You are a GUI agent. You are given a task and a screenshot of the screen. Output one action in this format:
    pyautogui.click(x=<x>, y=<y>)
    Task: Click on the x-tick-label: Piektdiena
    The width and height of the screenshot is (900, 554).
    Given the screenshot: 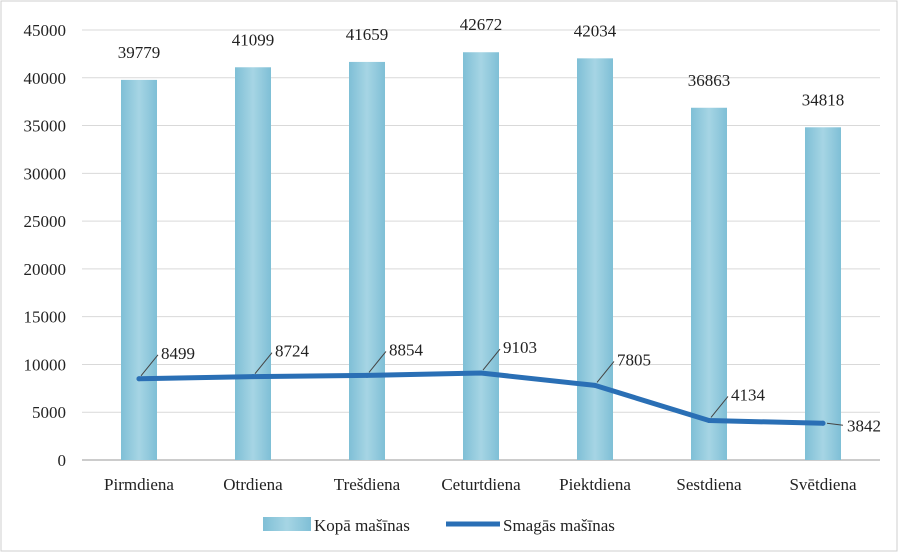 What is the action you would take?
    pyautogui.click(x=595, y=484)
    